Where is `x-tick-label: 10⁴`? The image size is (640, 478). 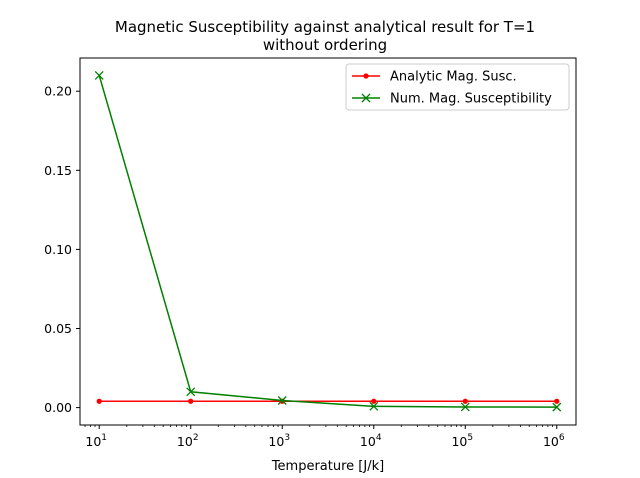
x-tick-label: 10⁴ is located at coordinates (371, 441).